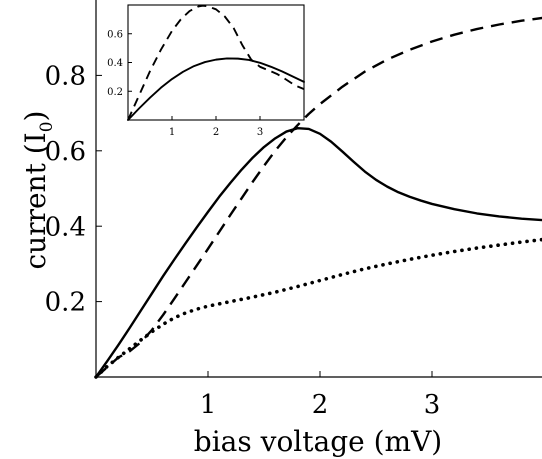 This screenshot has width=542, height=459. I want to click on main-x-tick-label: 3, so click(432, 405).